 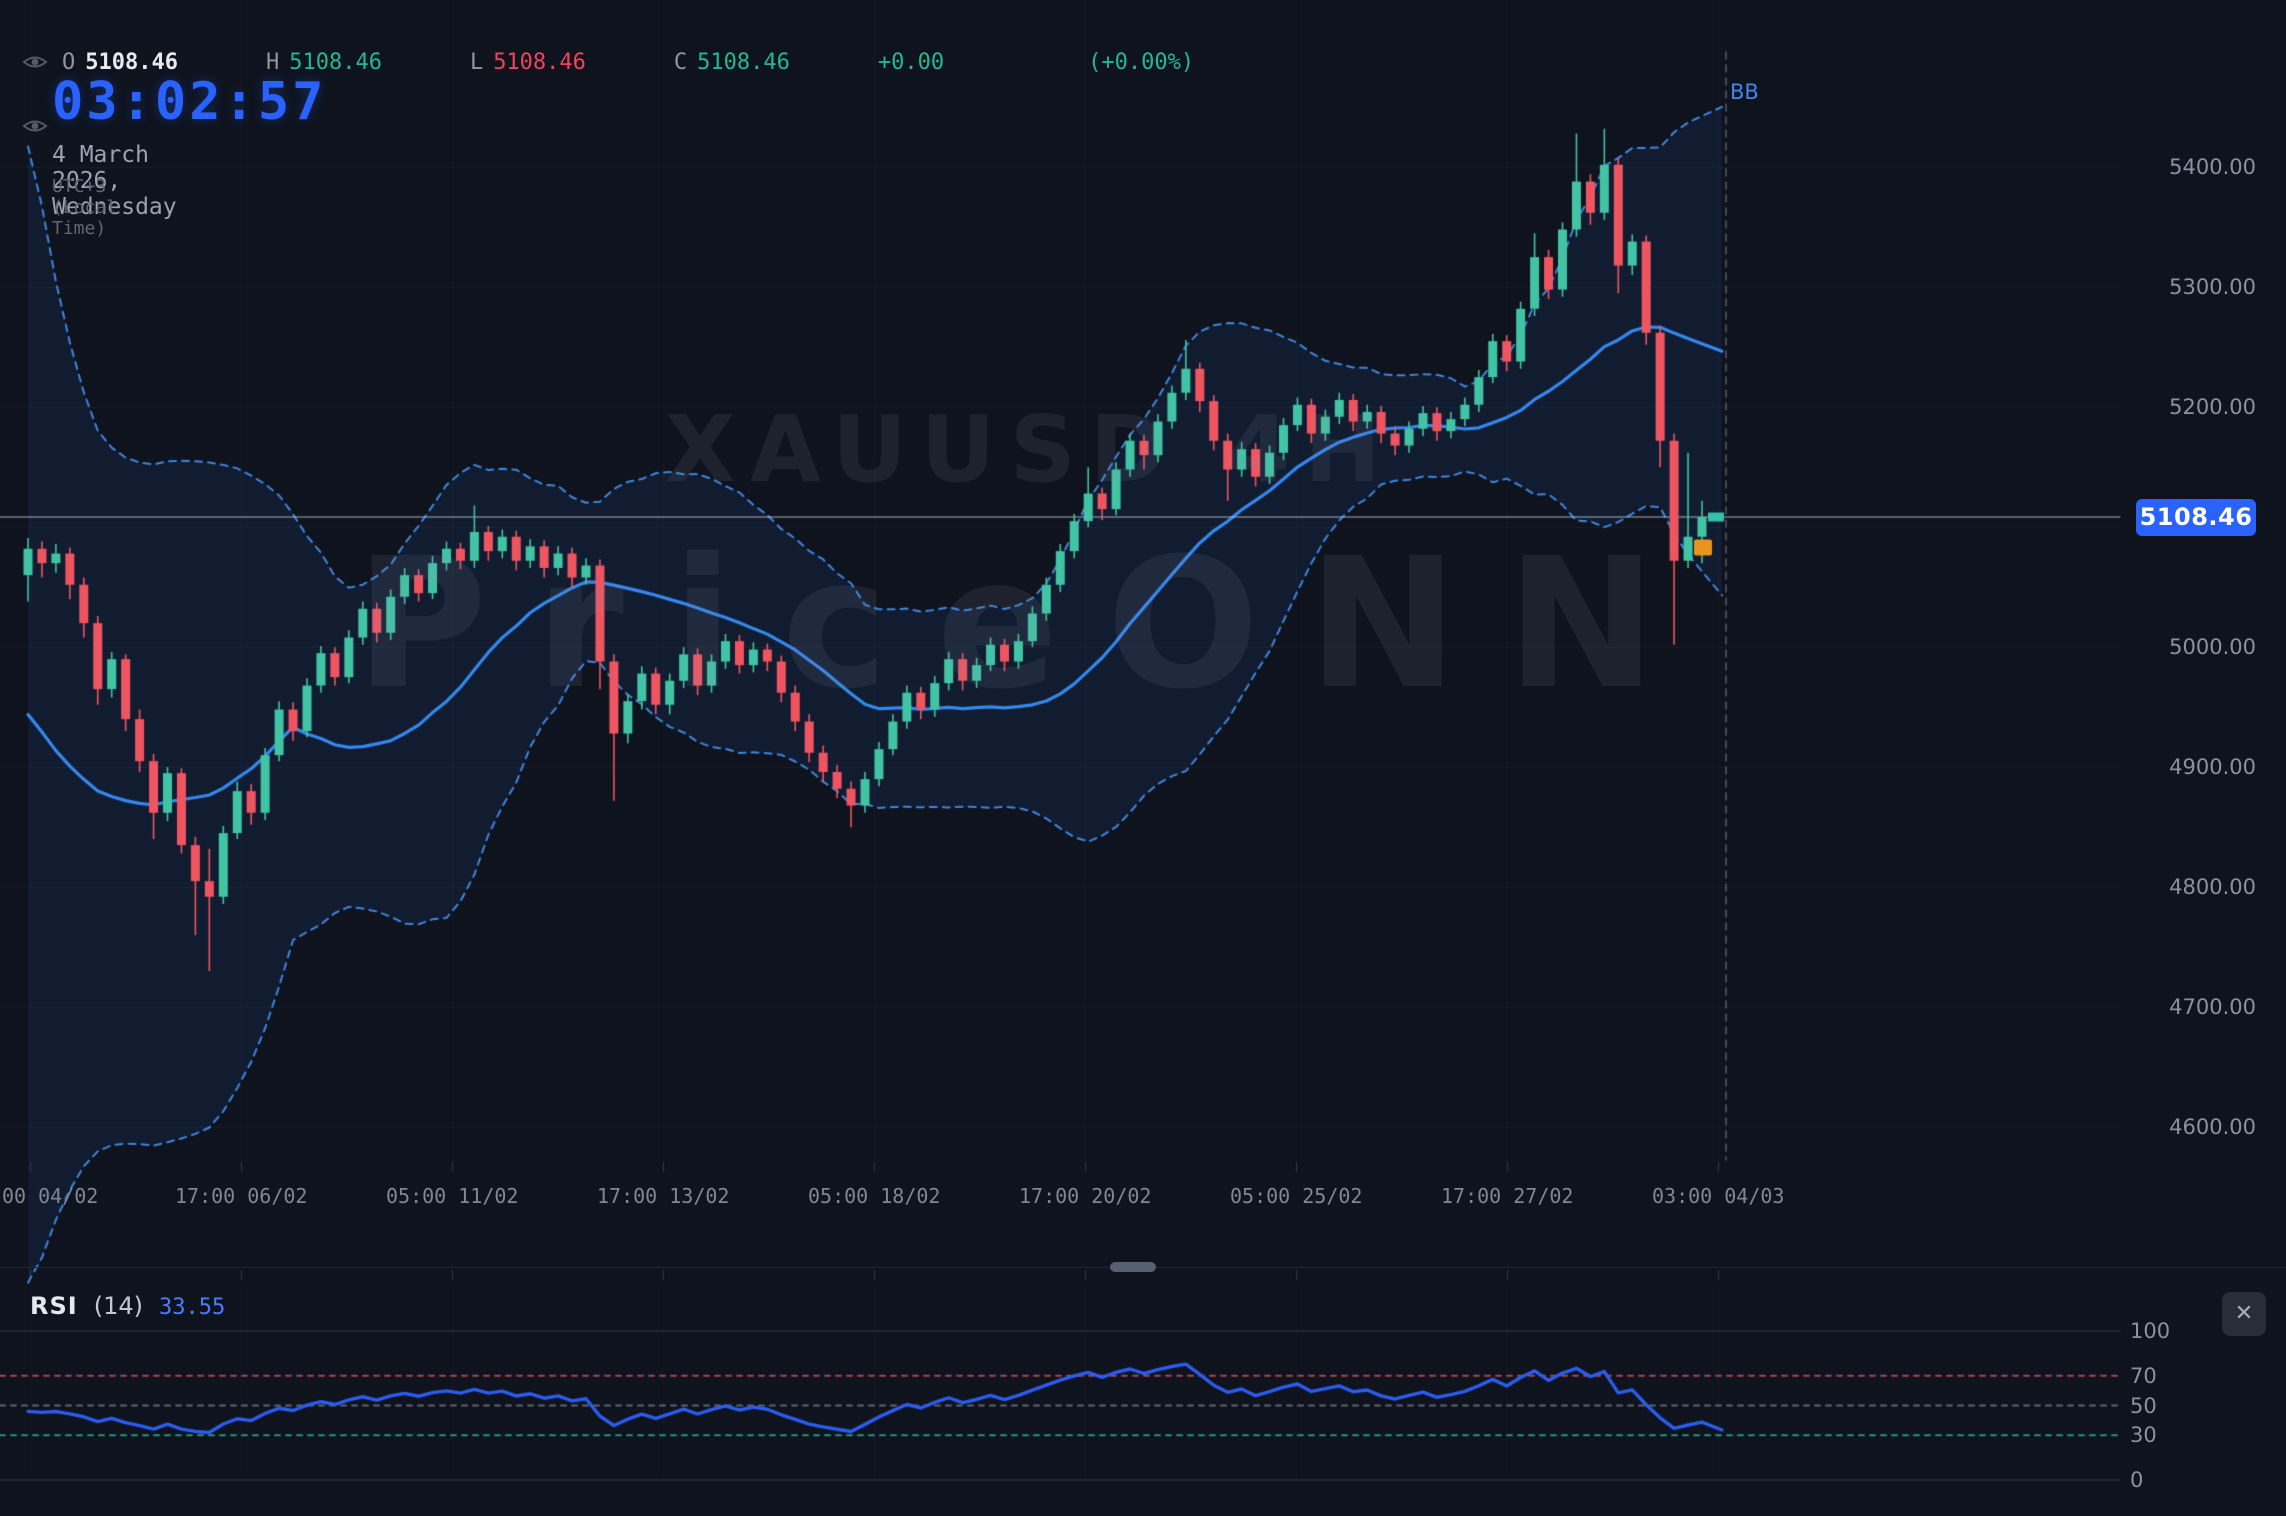 What do you see at coordinates (54, 1306) in the screenshot?
I see `rsi-title: RSI` at bounding box center [54, 1306].